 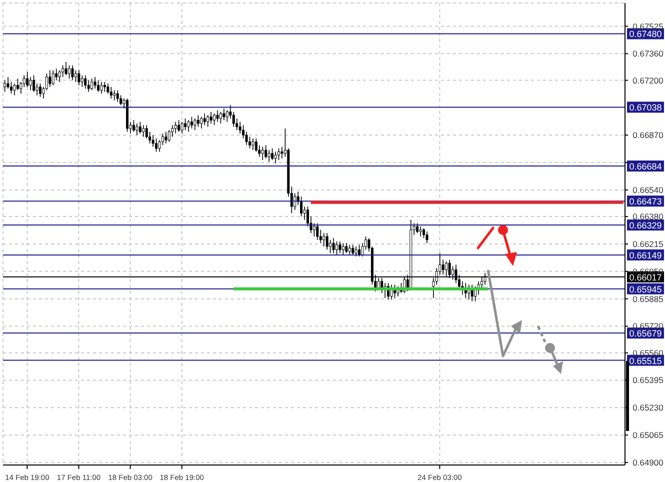 I want to click on y-tick-label: 0.65885, so click(x=648, y=299).